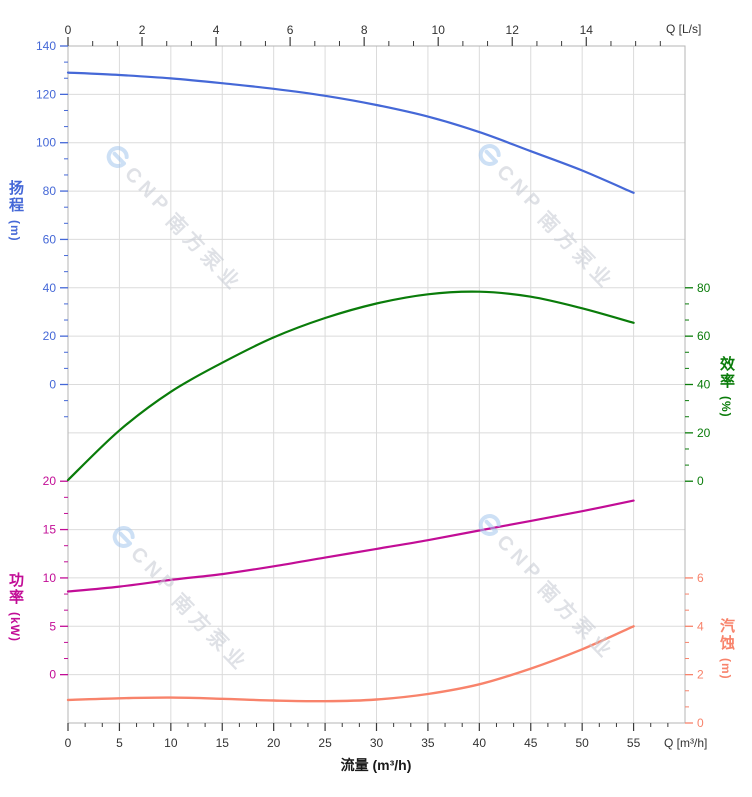 This screenshot has width=752, height=797. What do you see at coordinates (726, 407) in the screenshot?
I see `efficiency-axis-unit: (%)` at bounding box center [726, 407].